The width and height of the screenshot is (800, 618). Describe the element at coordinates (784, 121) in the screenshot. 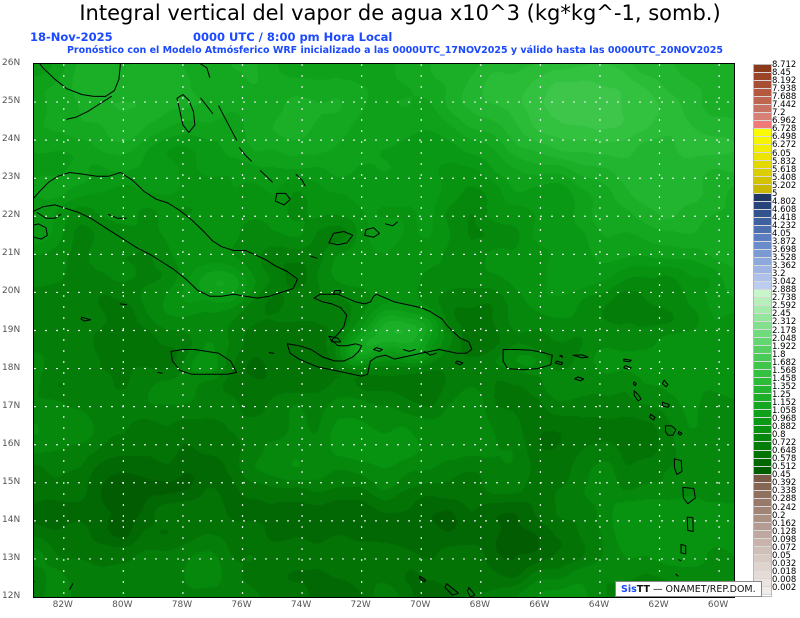

I see `colorbar-tick: 6.962` at that location.